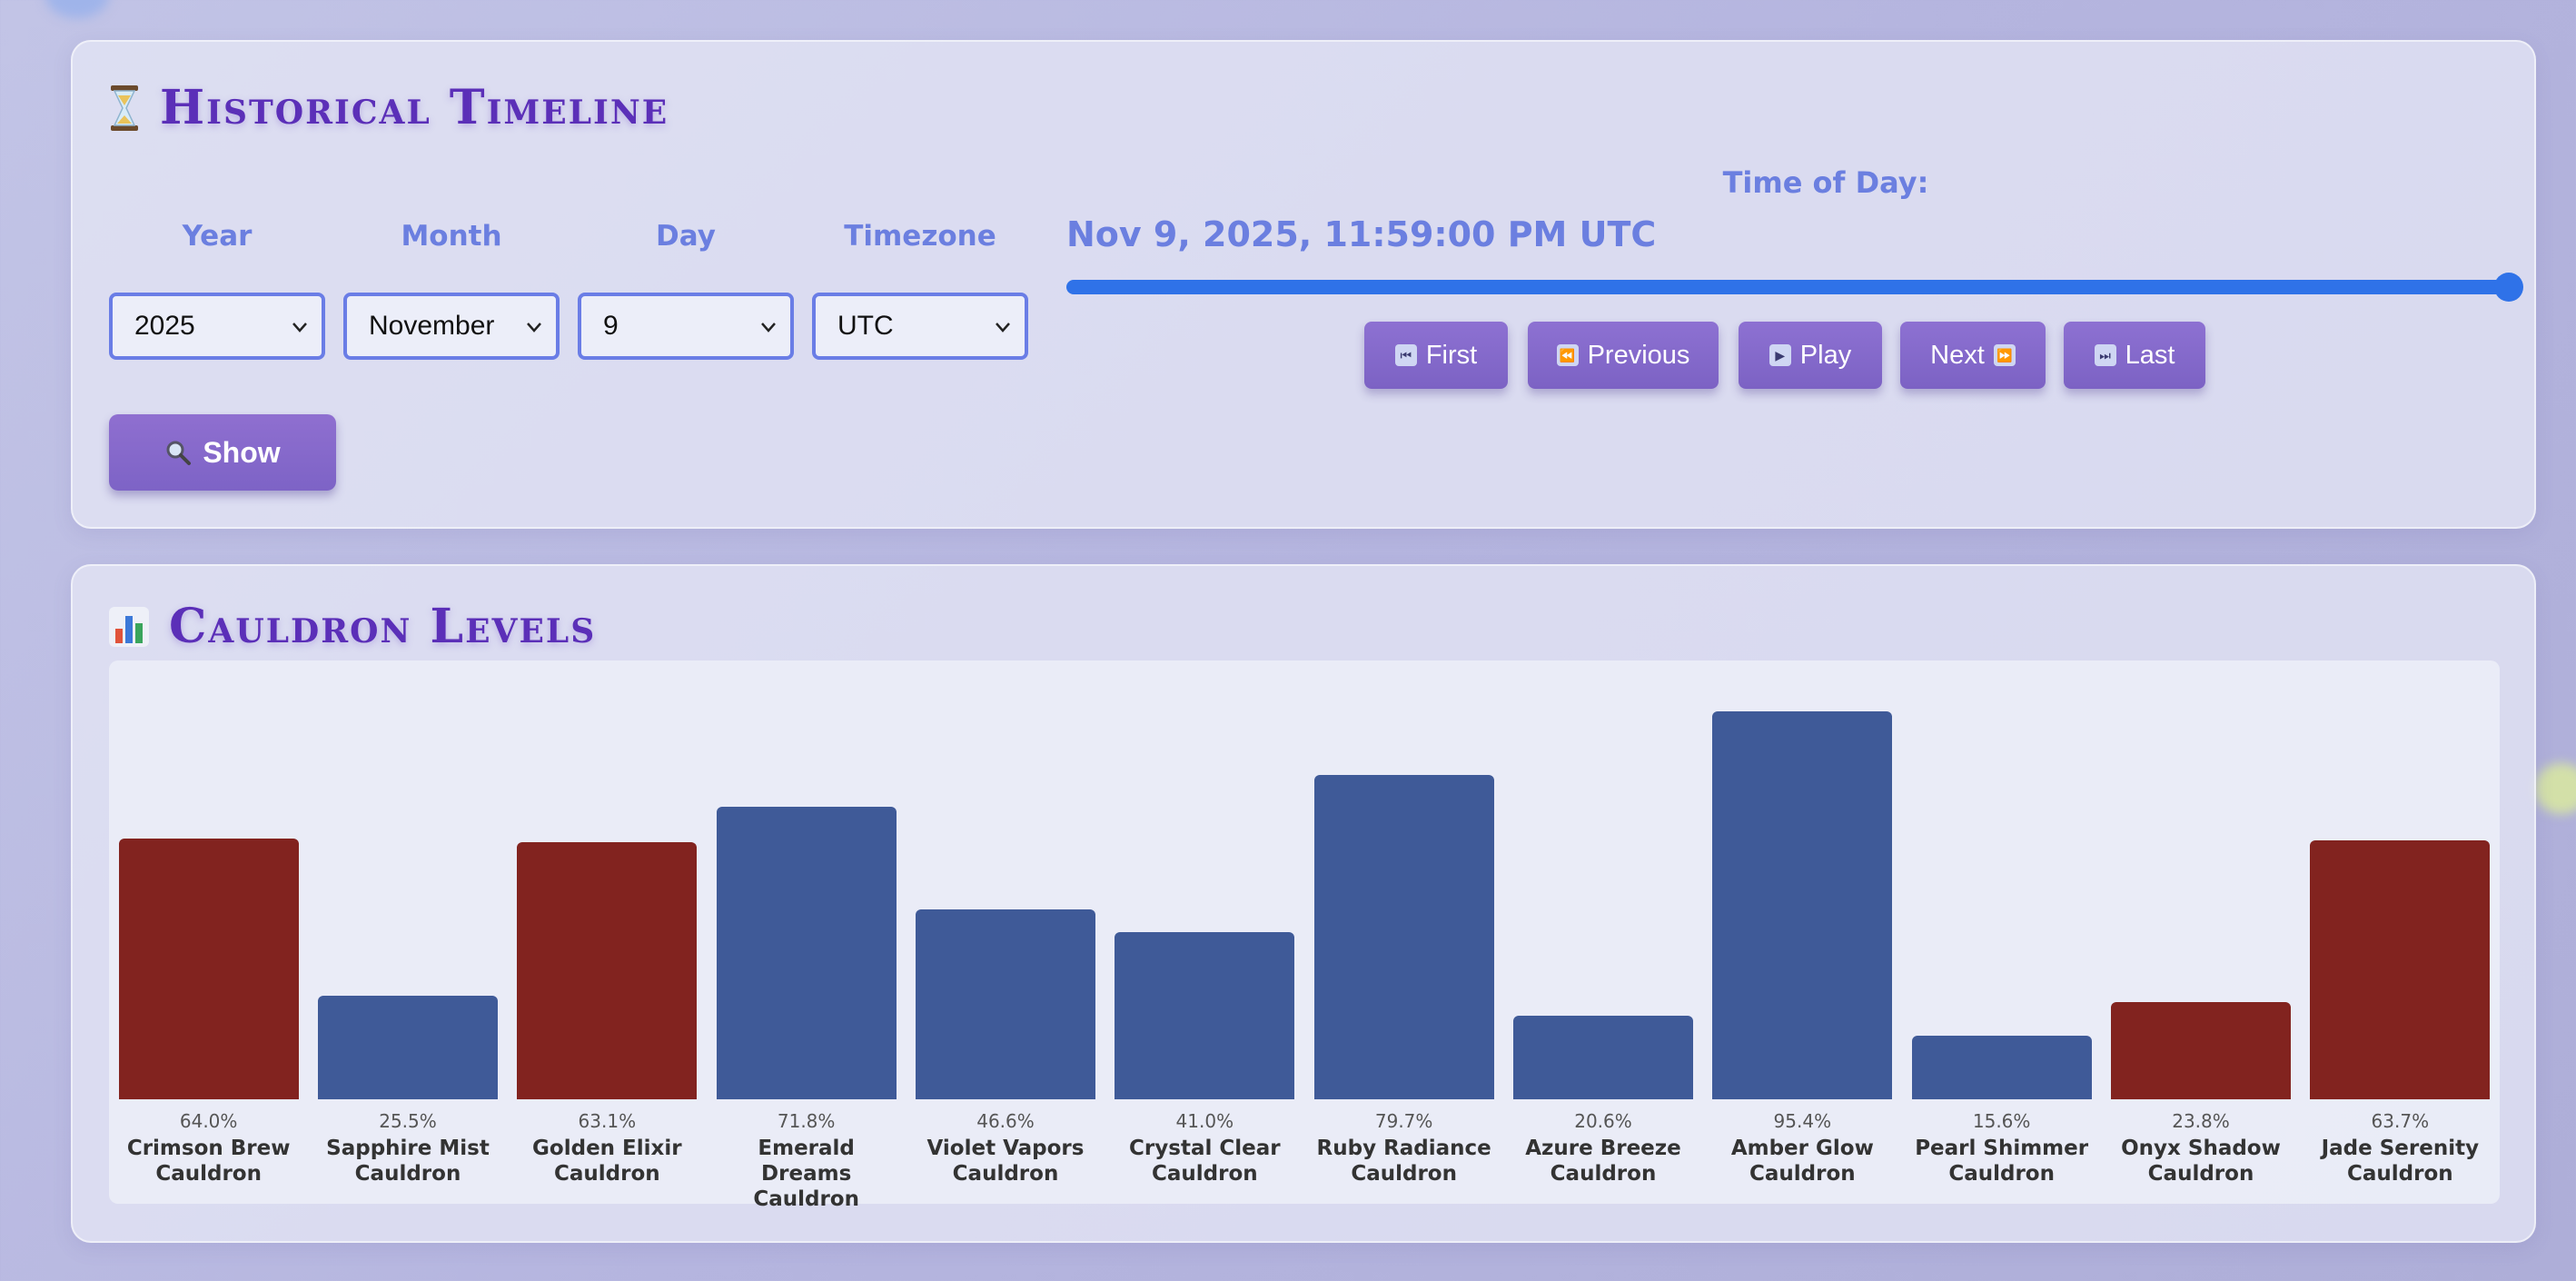 The height and width of the screenshot is (1281, 2576). I want to click on day-select: 9, so click(686, 326).